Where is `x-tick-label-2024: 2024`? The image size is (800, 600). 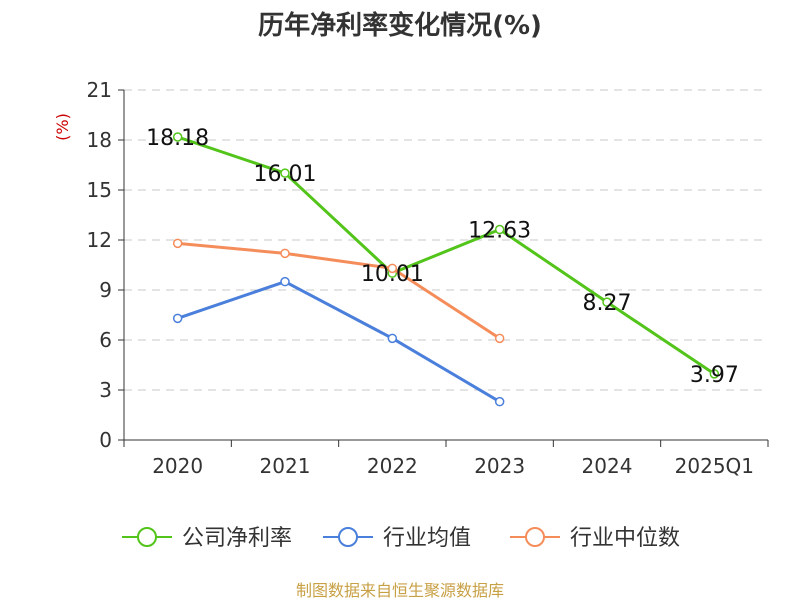
x-tick-label-2024: 2024 is located at coordinates (607, 466).